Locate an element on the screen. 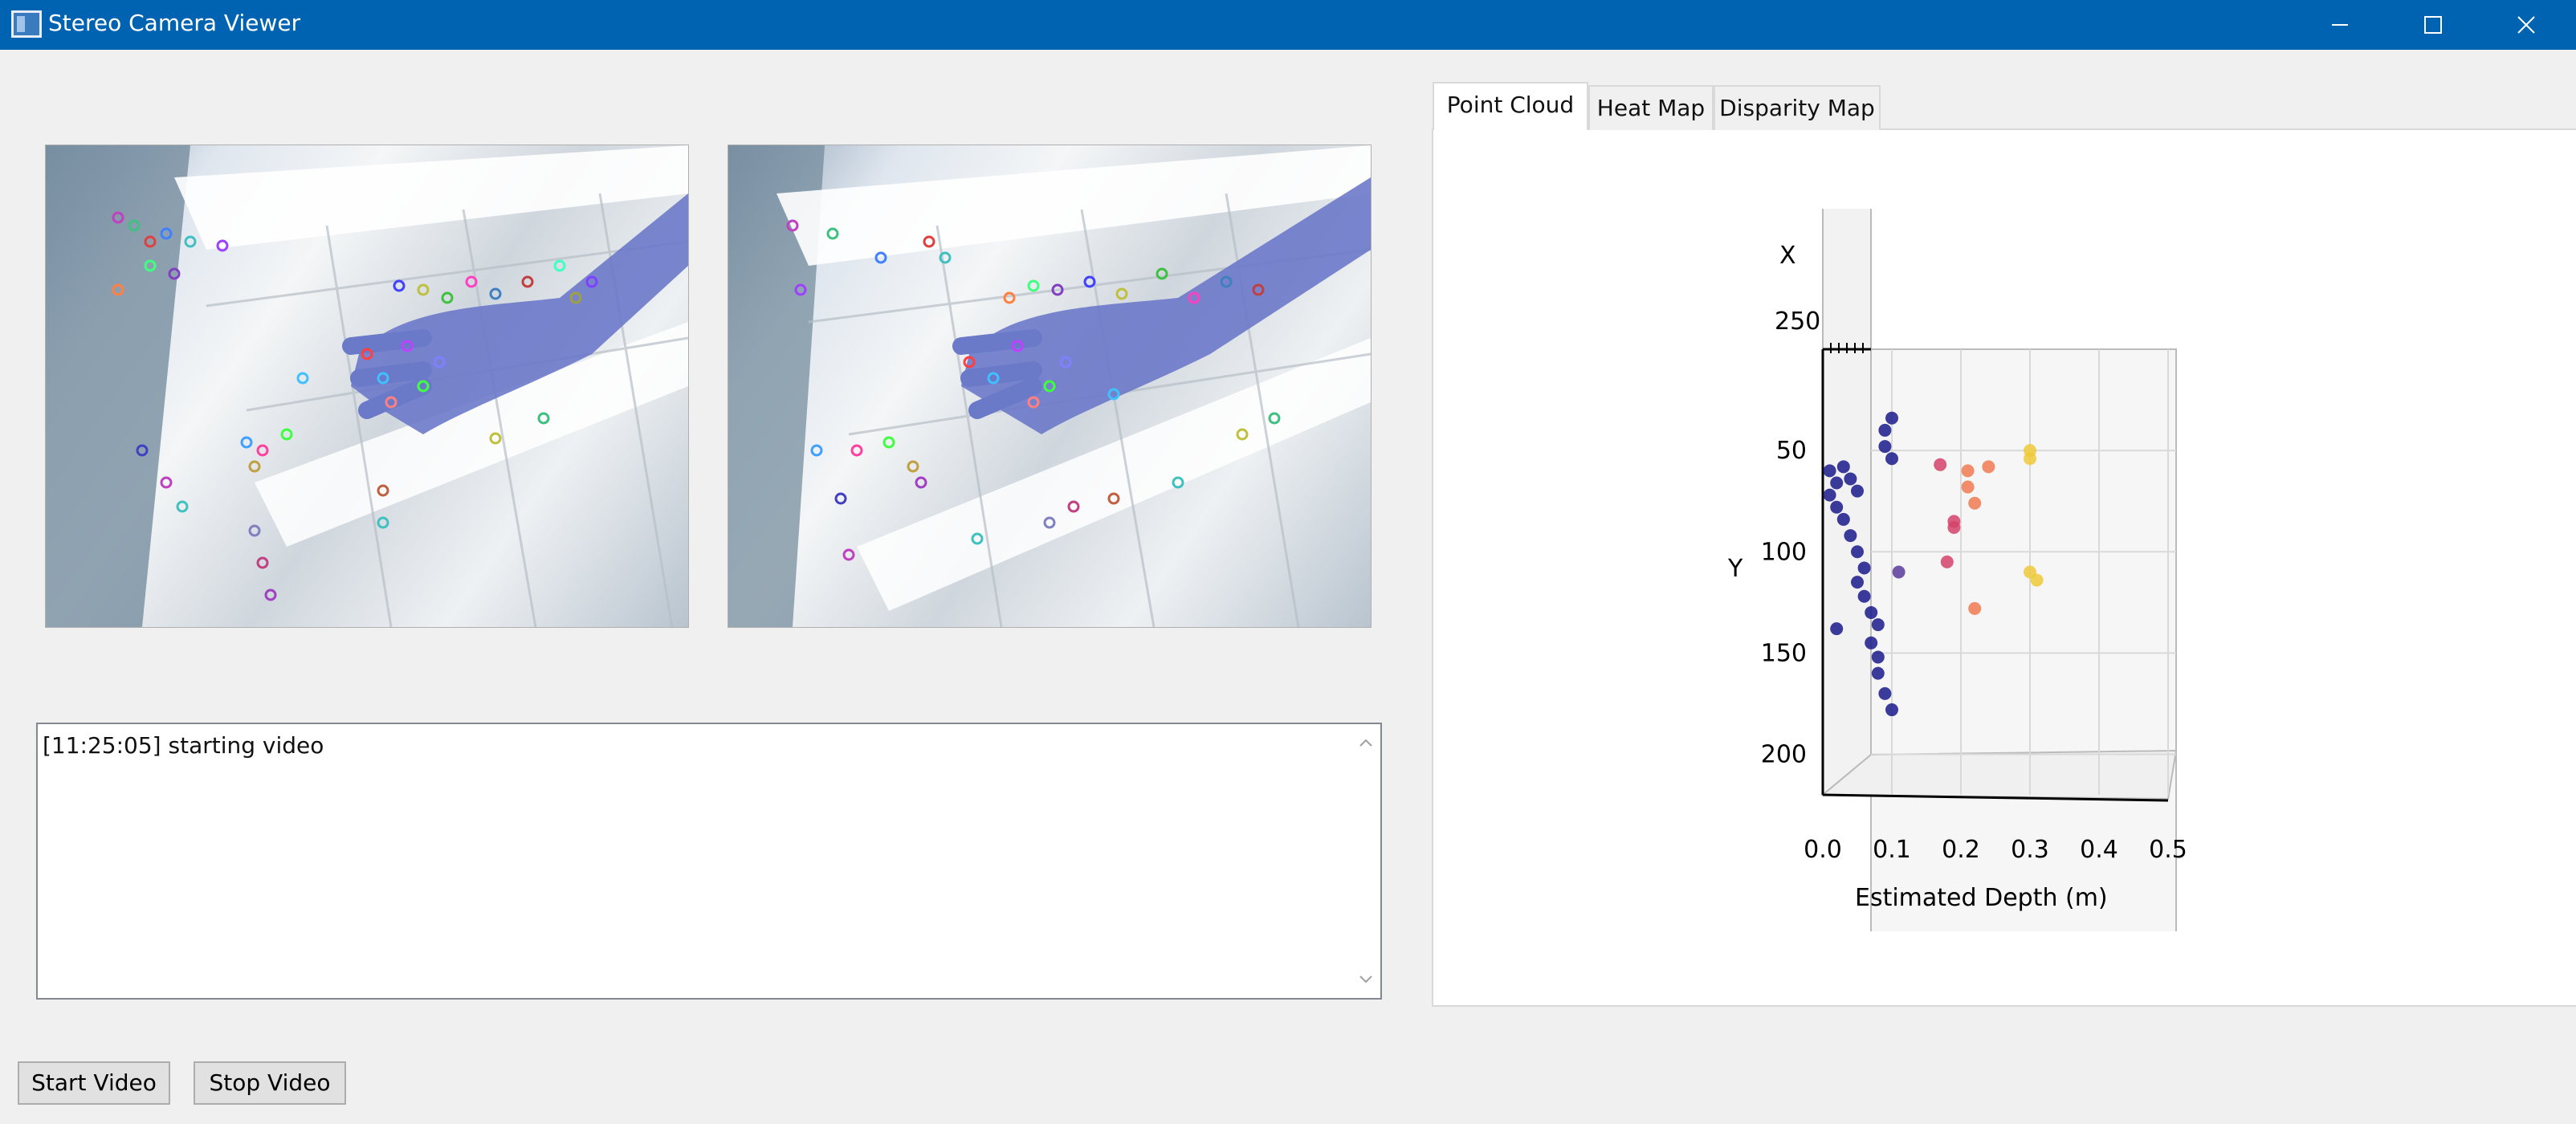  x-tick-label: 0.4 is located at coordinates (2099, 850).